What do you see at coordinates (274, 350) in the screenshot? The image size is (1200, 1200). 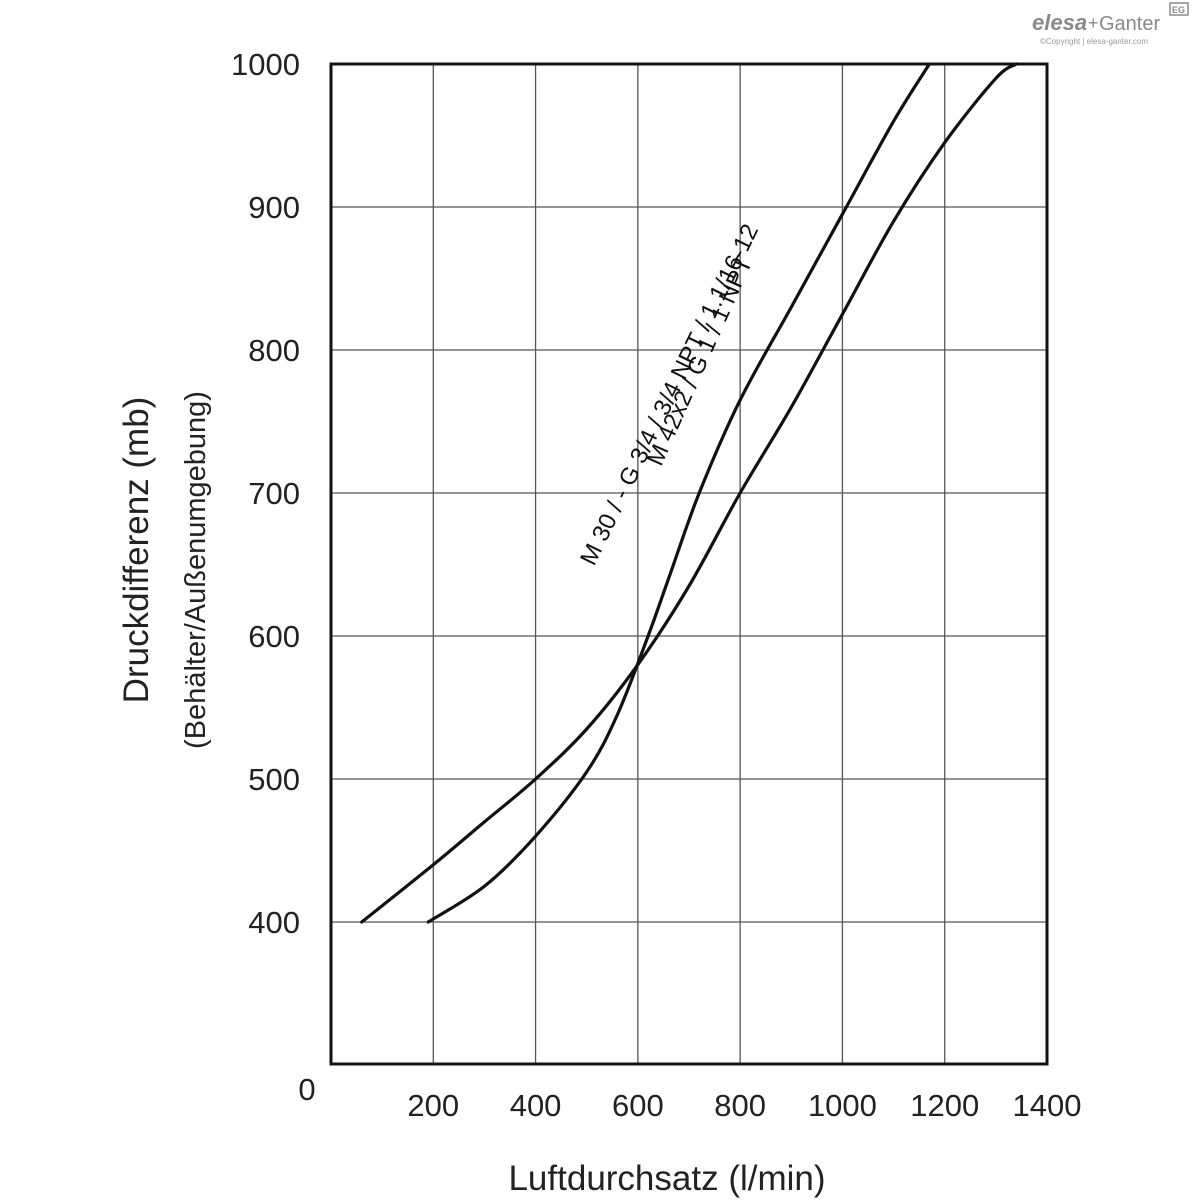 I see `y-tick-label: 800` at bounding box center [274, 350].